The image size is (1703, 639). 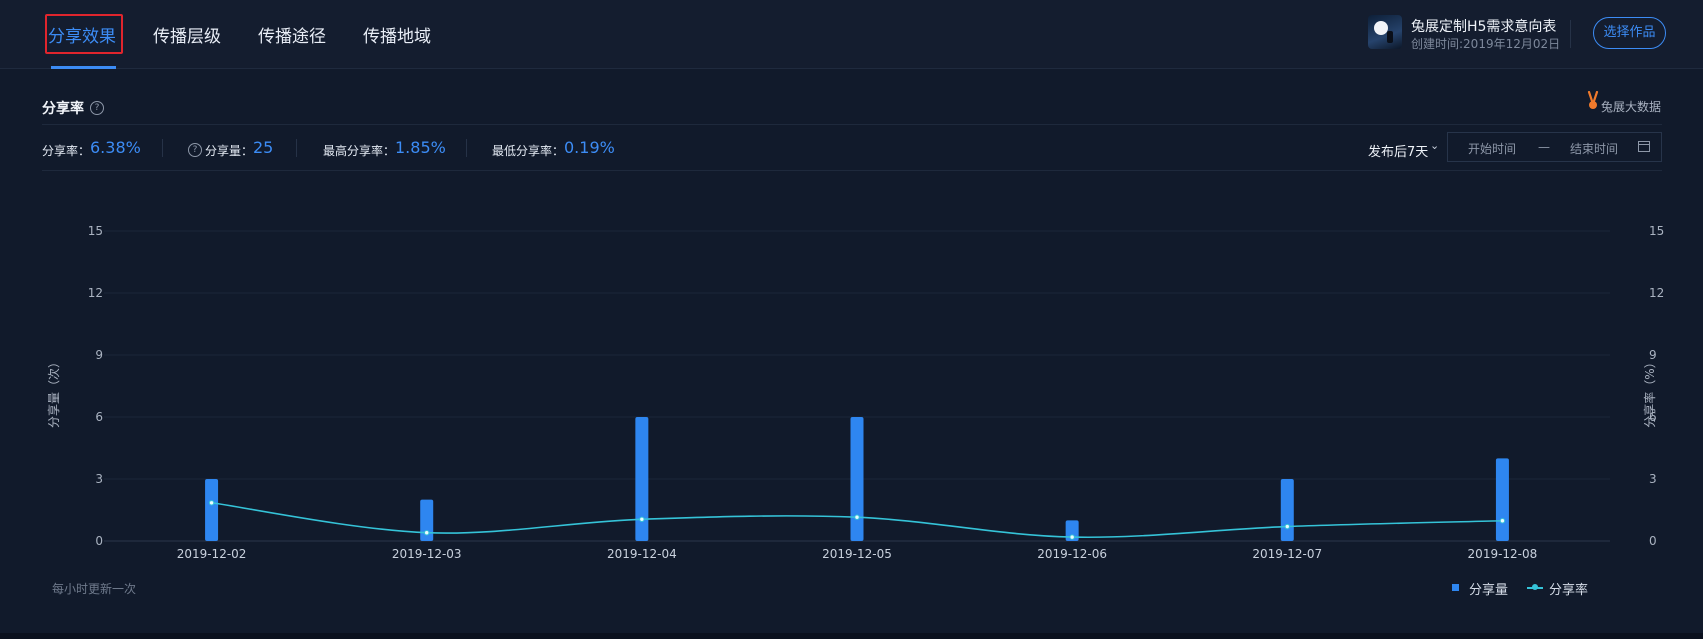 I want to click on x-tick-label: 2019-12-05, so click(x=857, y=554).